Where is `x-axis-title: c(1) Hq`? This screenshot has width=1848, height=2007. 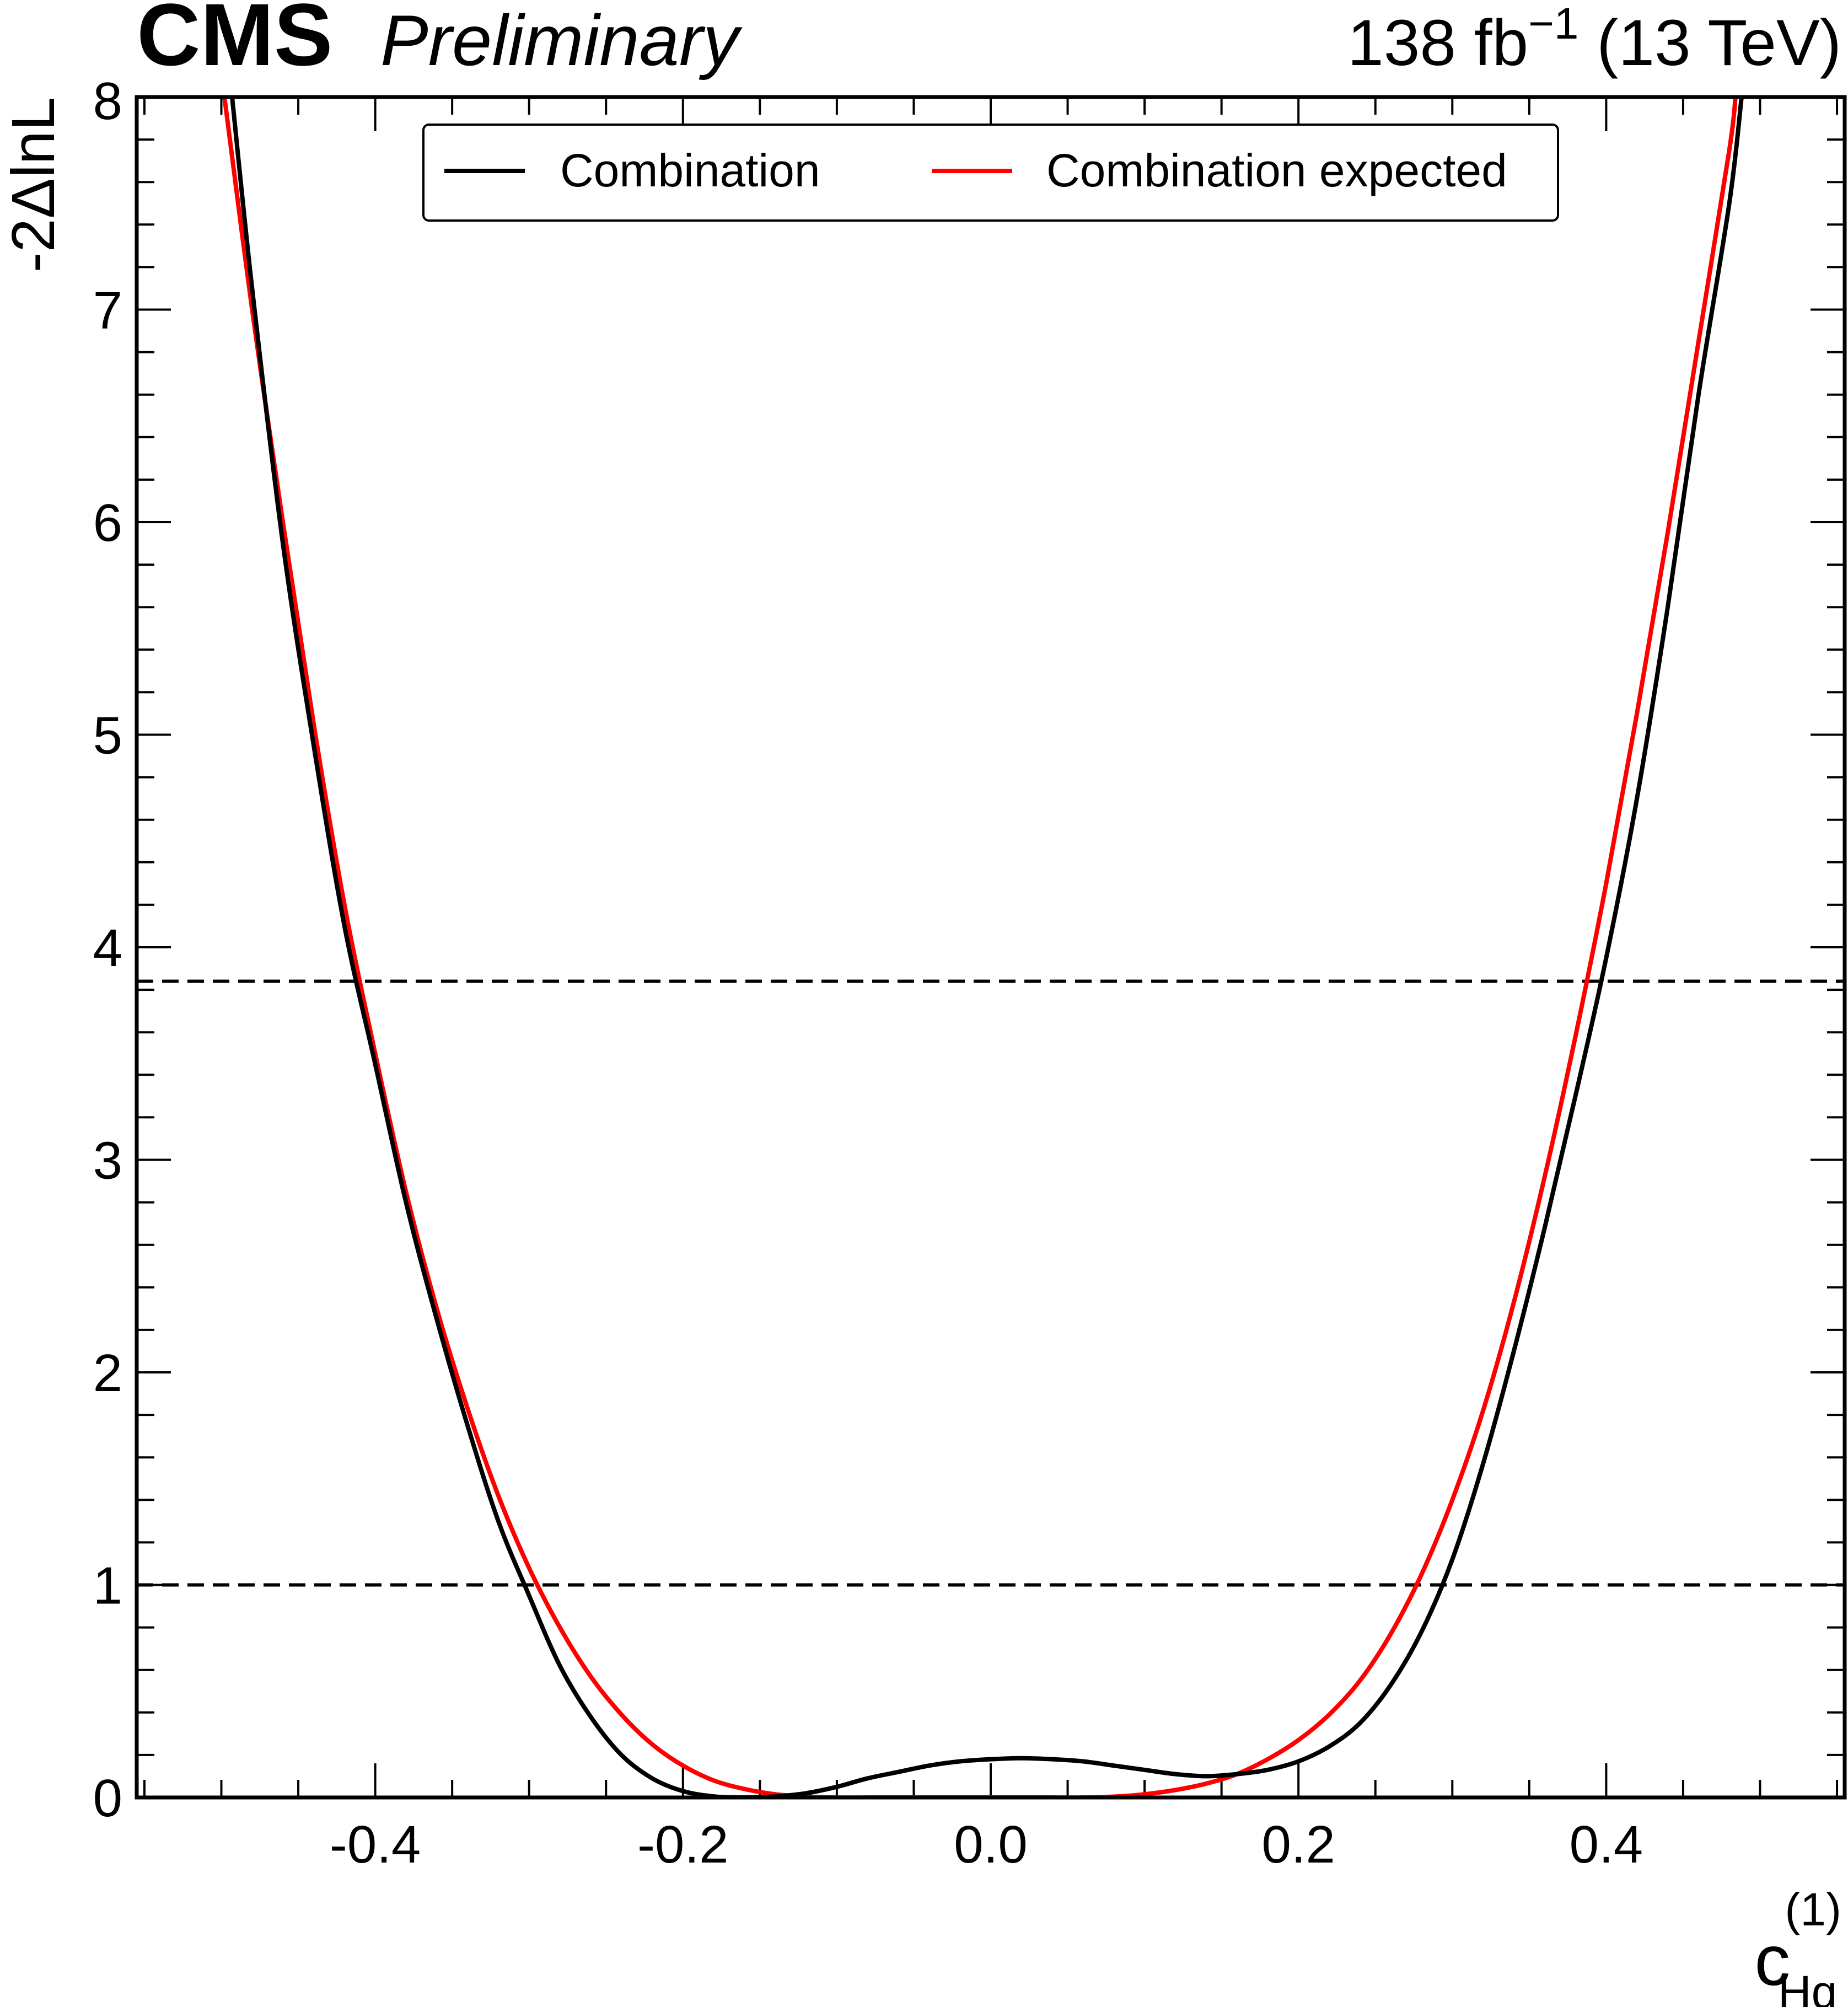 x-axis-title: c(1) Hq is located at coordinates (1797, 1945).